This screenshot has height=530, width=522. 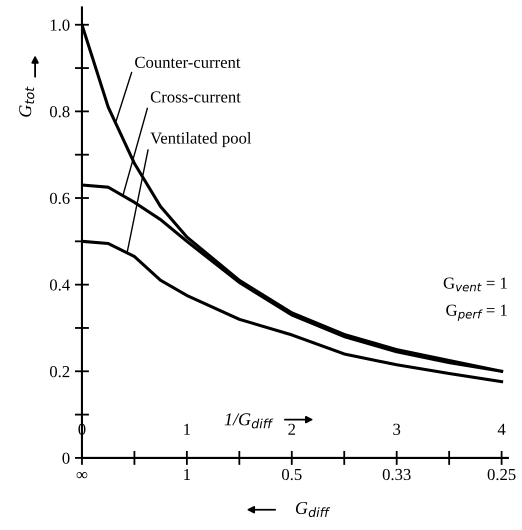 I want to click on text: 0.5, so click(x=292, y=474).